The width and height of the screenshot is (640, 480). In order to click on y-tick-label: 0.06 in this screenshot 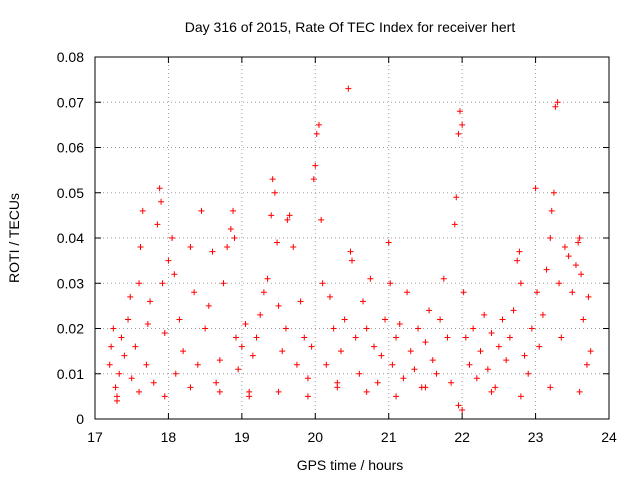, I will do `click(70, 148)`.